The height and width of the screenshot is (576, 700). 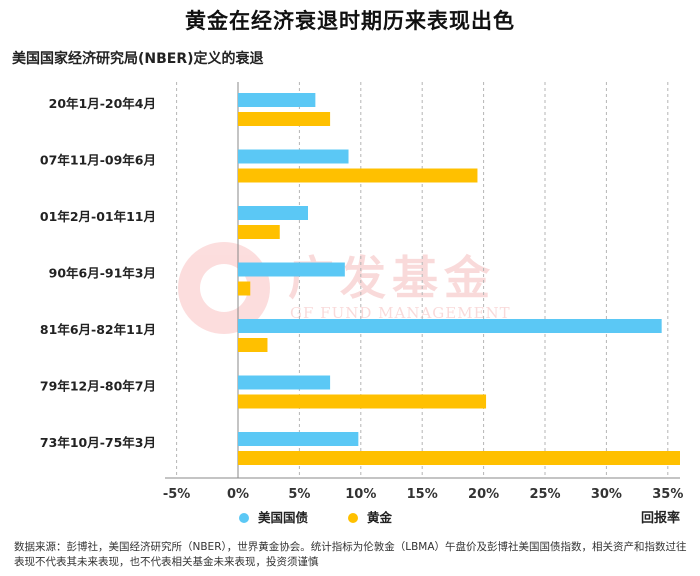 What do you see at coordinates (360, 494) in the screenshot?
I see `x-tick-label: 10%` at bounding box center [360, 494].